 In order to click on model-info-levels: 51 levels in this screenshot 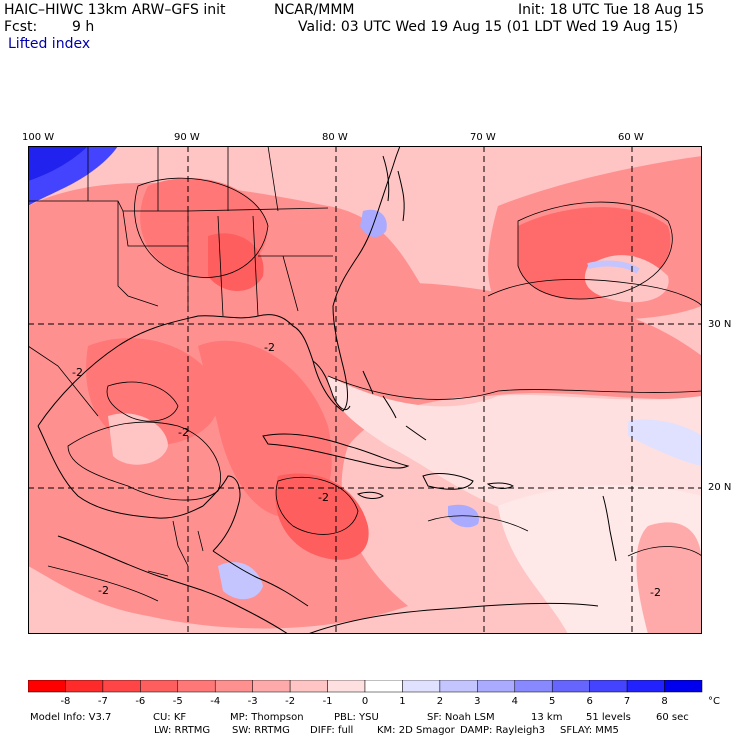, I will do `click(608, 717)`.